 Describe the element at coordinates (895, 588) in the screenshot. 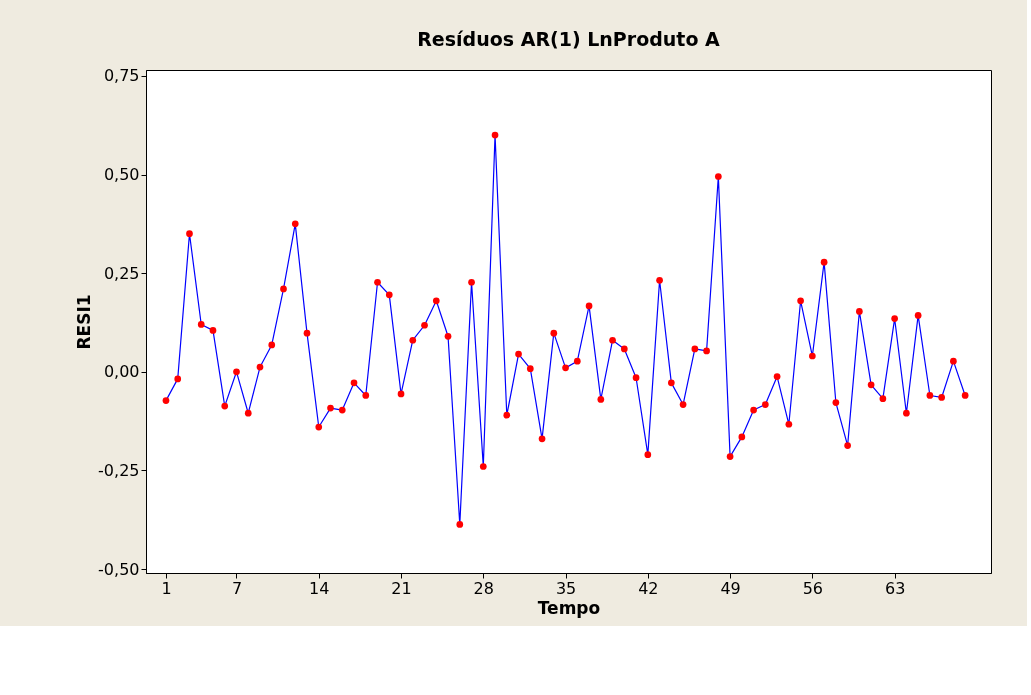

I see `x-tick-label: 63` at that location.